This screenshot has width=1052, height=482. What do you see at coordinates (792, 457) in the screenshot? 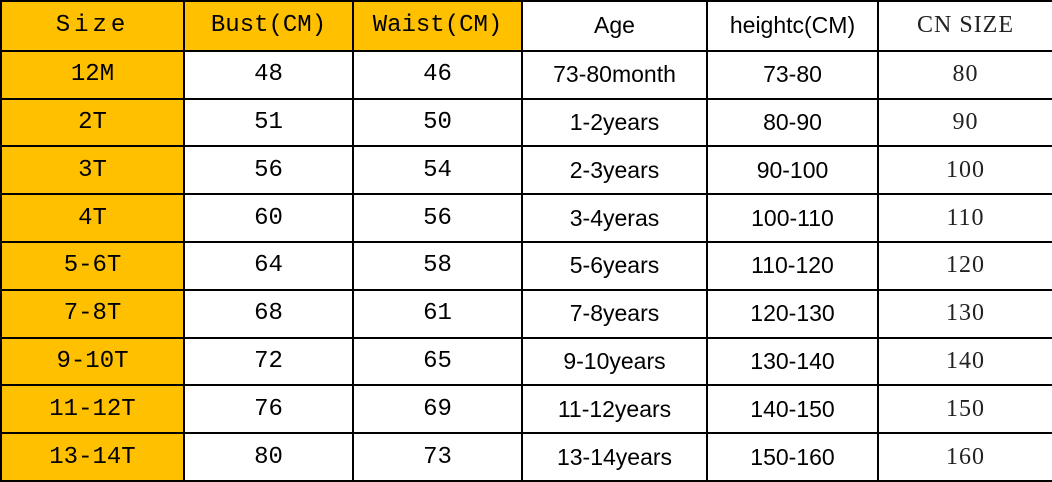
I see `data-cell: 150-160` at bounding box center [792, 457].